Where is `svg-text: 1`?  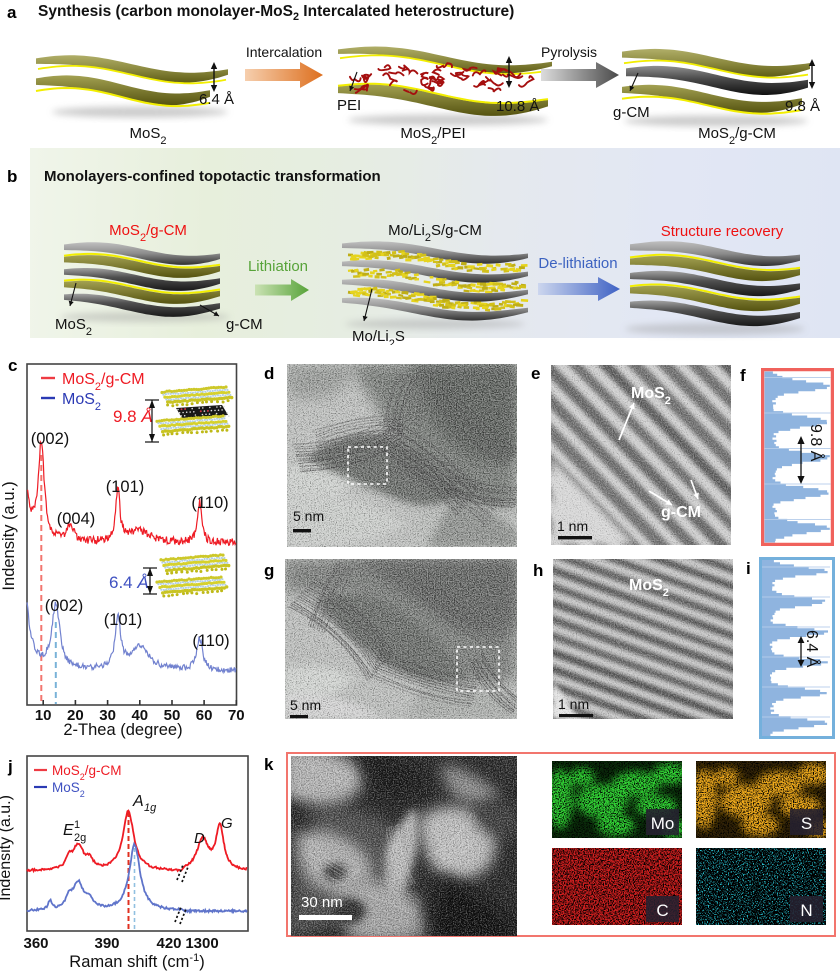 svg-text: 1 is located at coordinates (77, 825).